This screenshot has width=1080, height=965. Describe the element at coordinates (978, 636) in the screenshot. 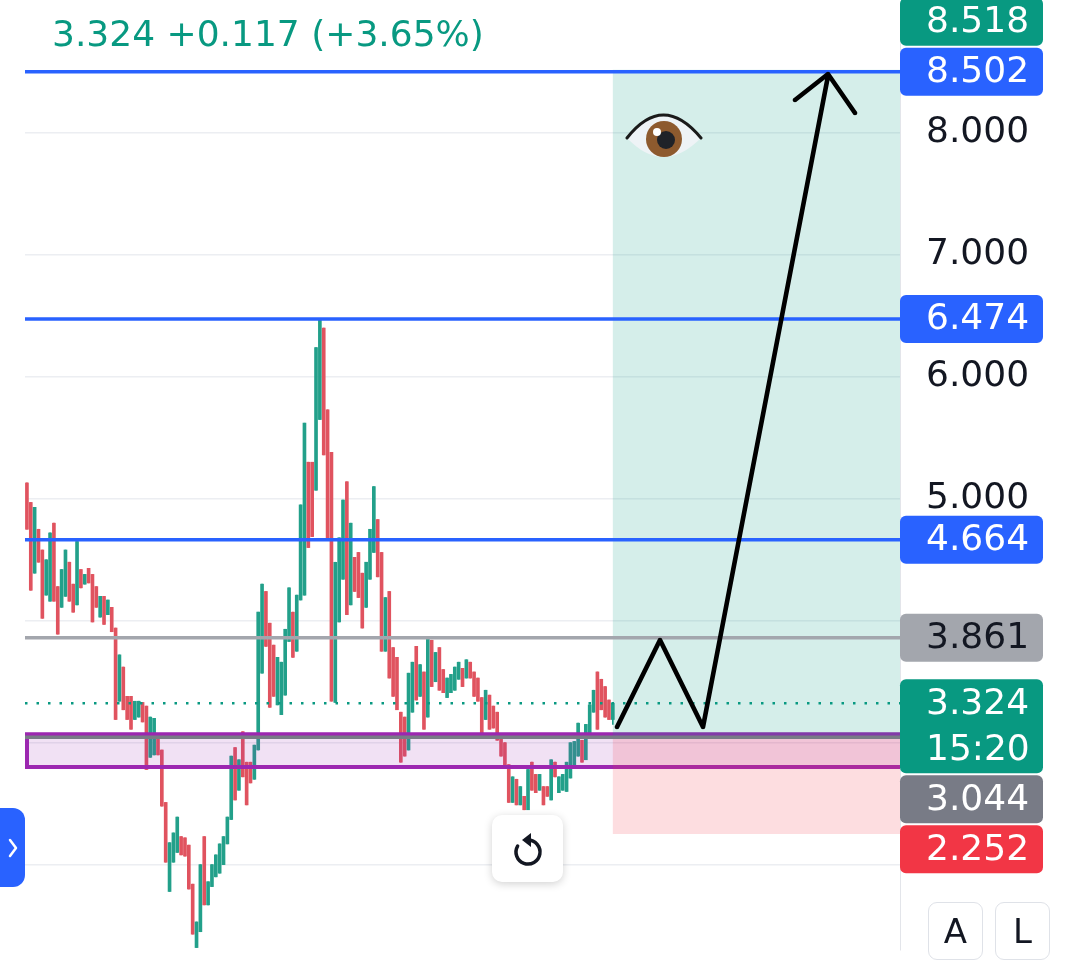

I see `ref-line-label: 3.861` at that location.